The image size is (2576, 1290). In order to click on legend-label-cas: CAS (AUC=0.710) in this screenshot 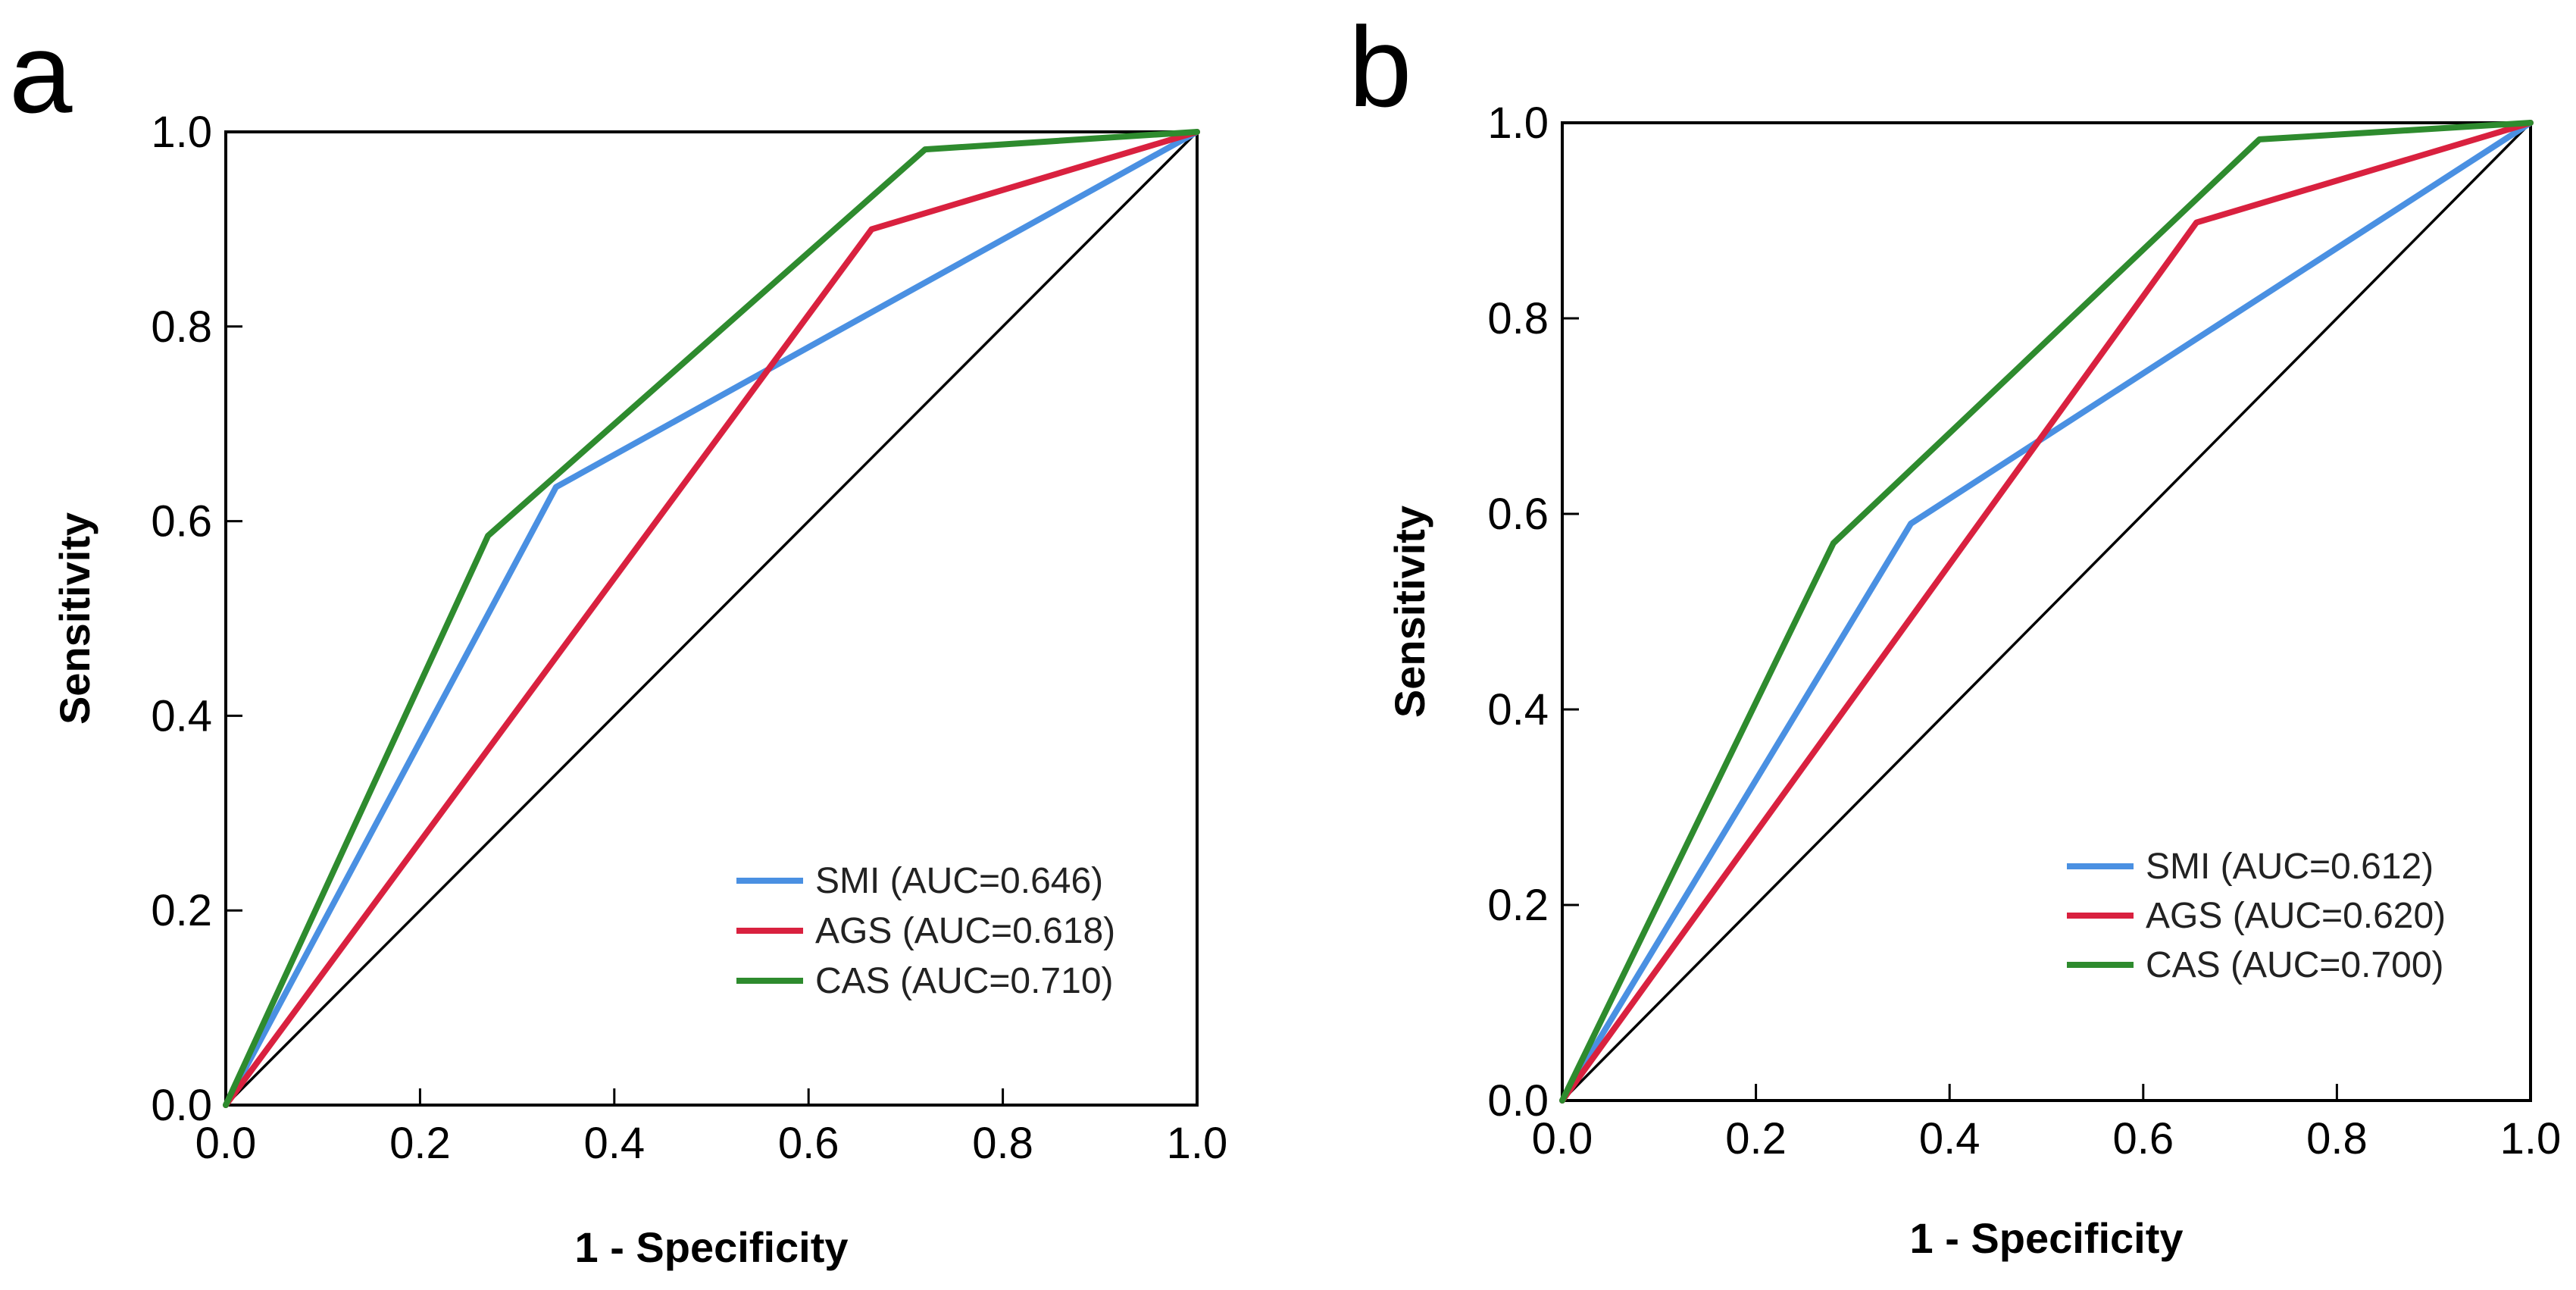, I will do `click(964, 981)`.